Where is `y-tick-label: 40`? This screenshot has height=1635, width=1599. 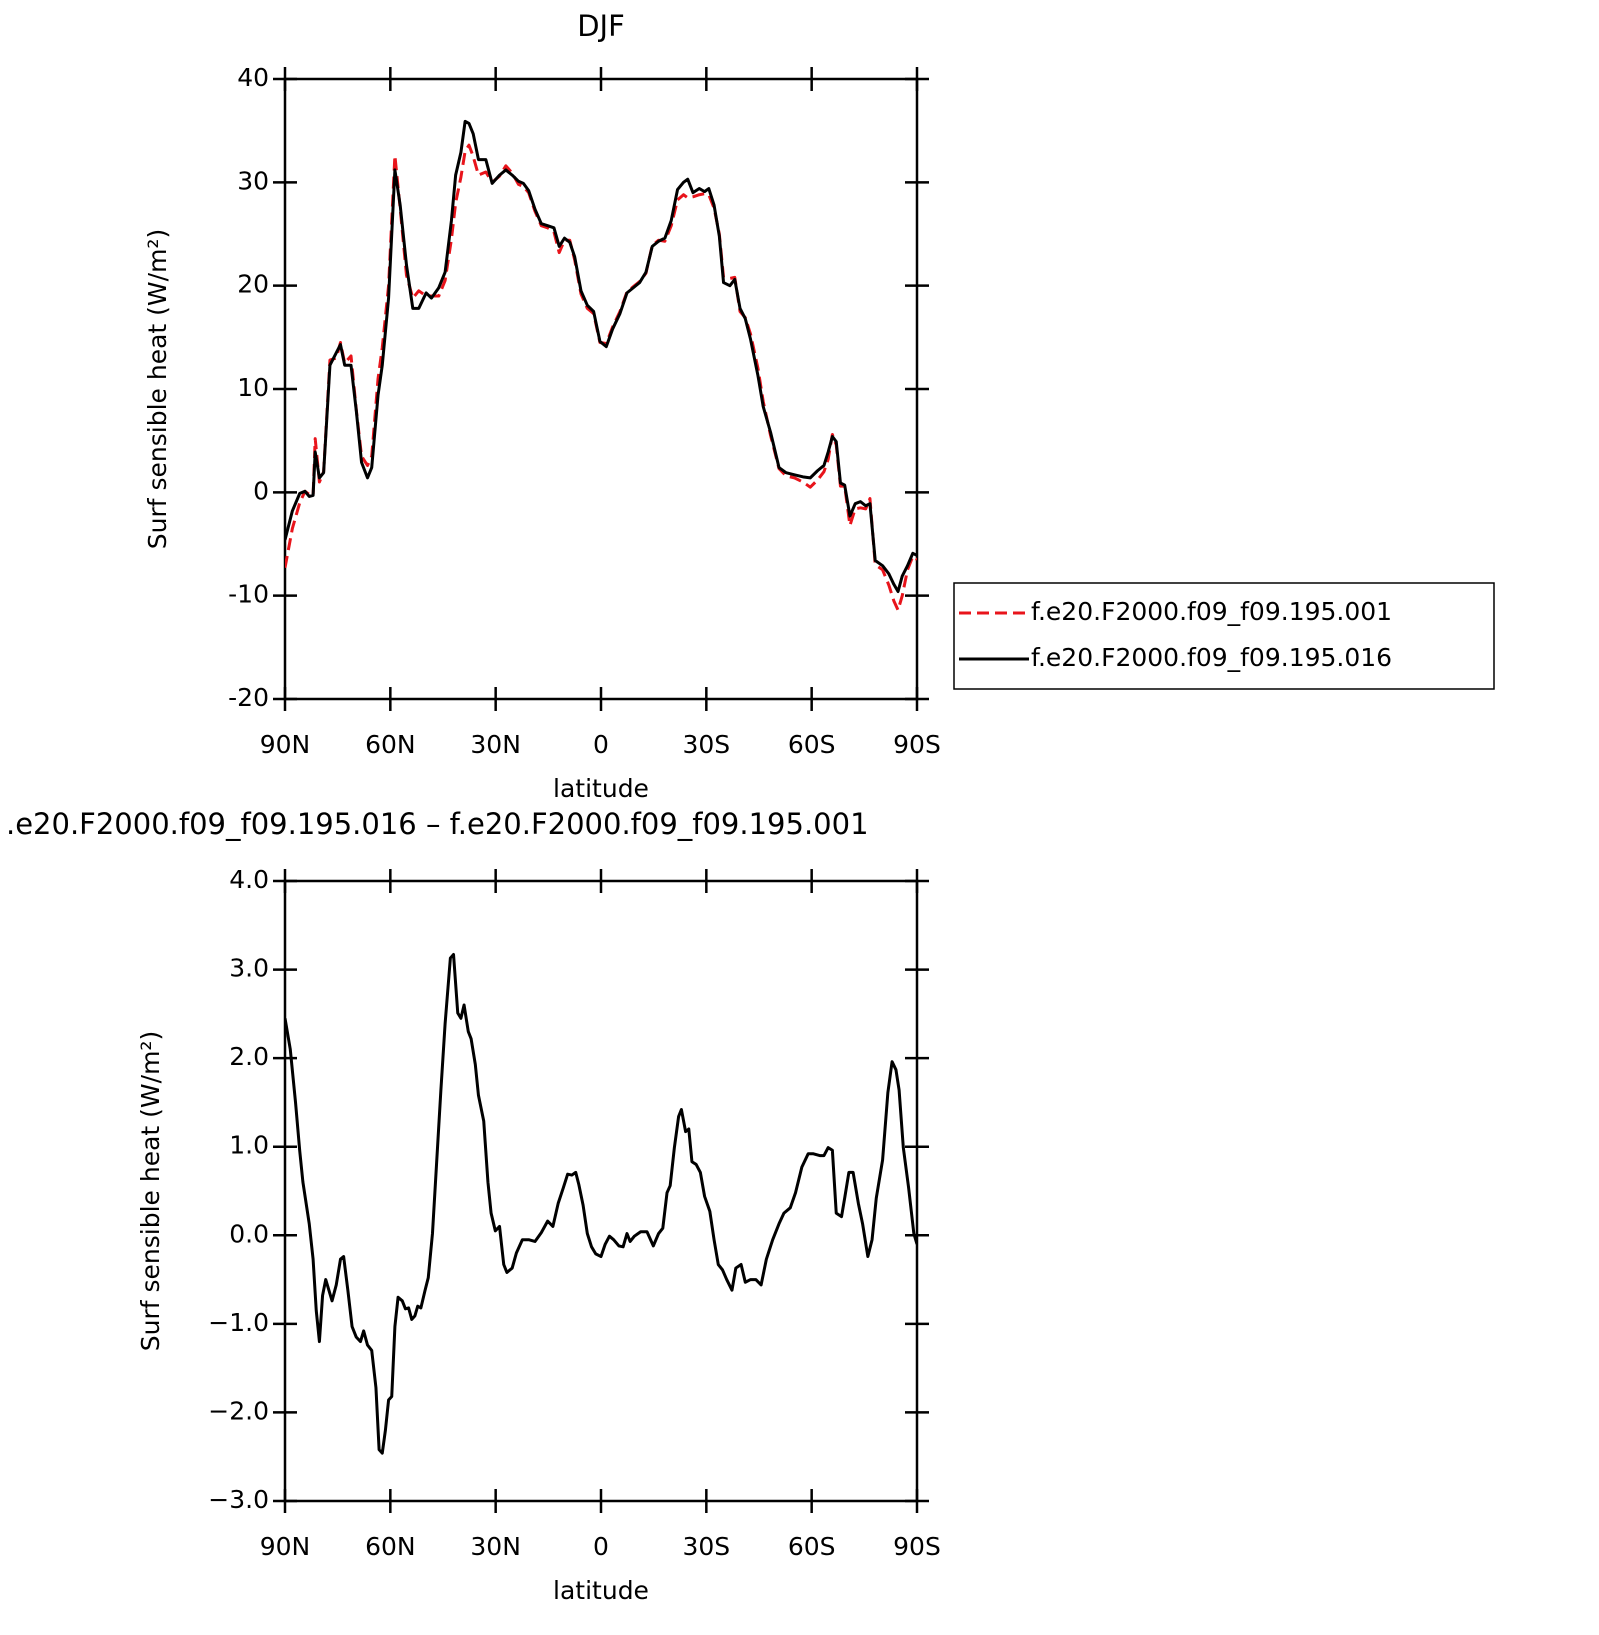
y-tick-label: 40 is located at coordinates (253, 77).